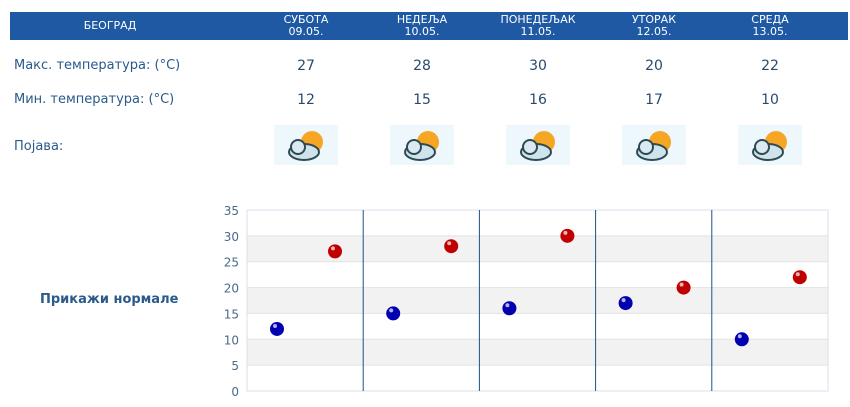  What do you see at coordinates (109, 299) in the screenshot?
I see `show-normals-link: Прикажи нормале` at bounding box center [109, 299].